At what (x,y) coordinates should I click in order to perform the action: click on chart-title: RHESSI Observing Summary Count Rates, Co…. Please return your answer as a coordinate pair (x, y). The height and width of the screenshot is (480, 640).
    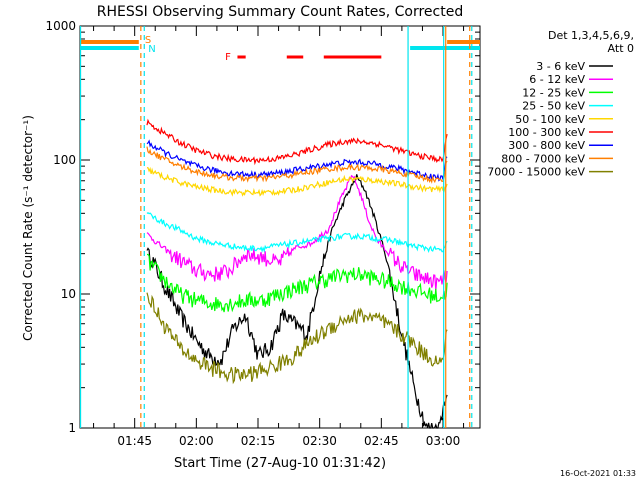
    Looking at the image, I should click on (280, 12).